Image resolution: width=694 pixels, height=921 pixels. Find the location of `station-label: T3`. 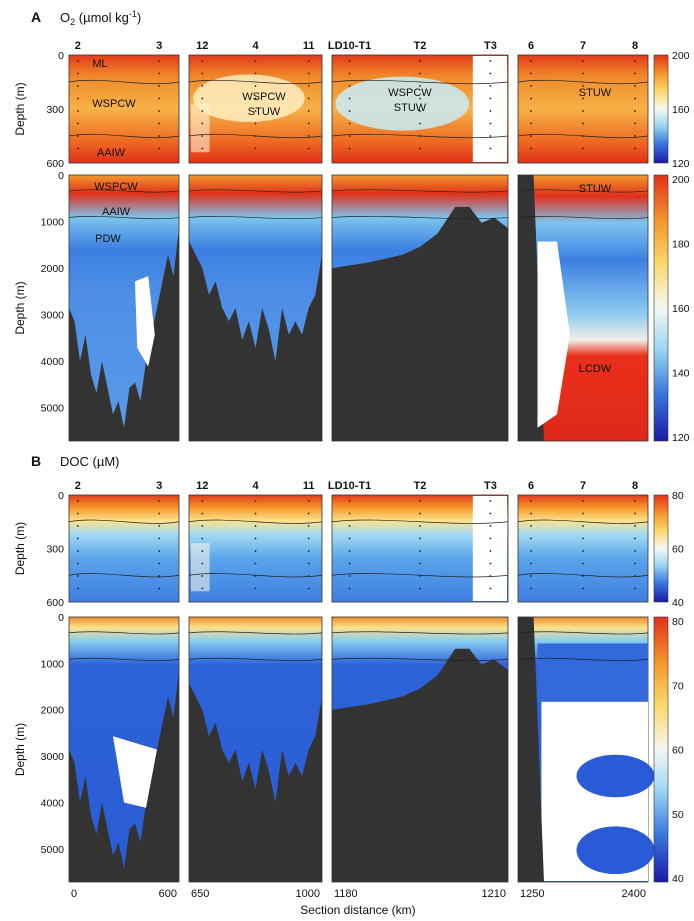

station-label: T3 is located at coordinates (490, 46).